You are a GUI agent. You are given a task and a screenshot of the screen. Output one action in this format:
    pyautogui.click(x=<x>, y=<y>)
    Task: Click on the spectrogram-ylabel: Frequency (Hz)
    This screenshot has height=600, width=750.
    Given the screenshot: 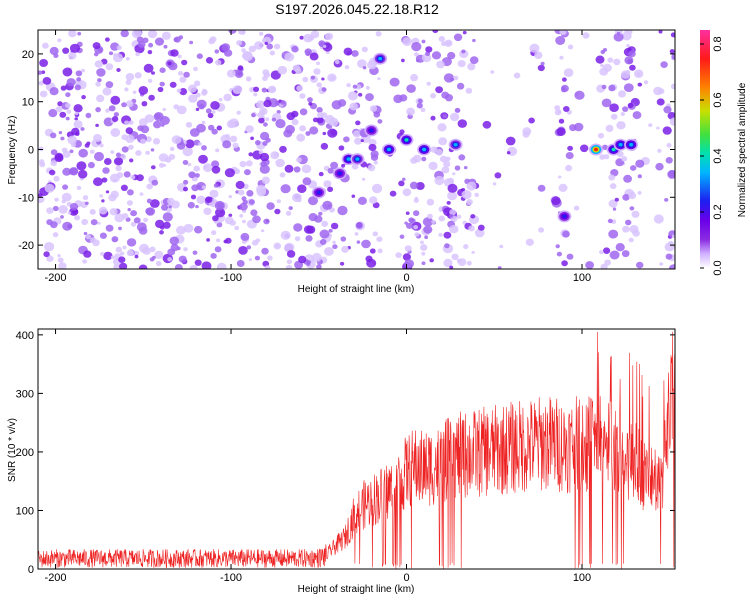 What is the action you would take?
    pyautogui.click(x=12, y=150)
    